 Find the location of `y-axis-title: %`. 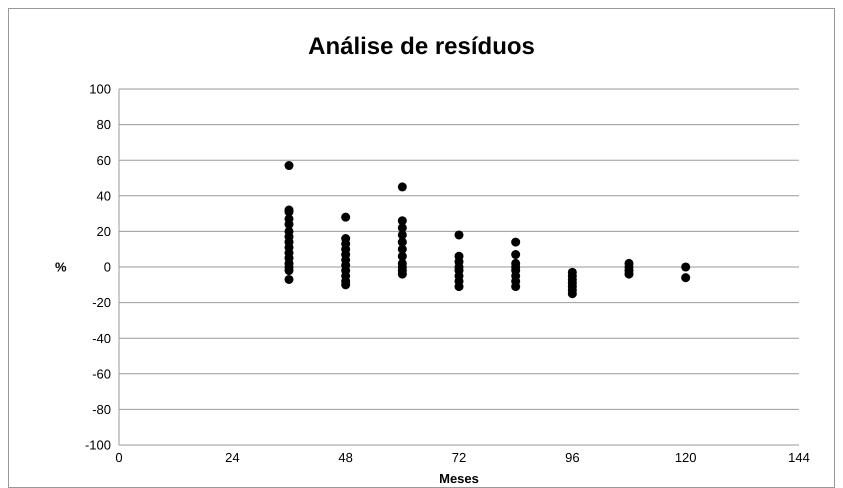

y-axis-title: % is located at coordinates (61, 267).